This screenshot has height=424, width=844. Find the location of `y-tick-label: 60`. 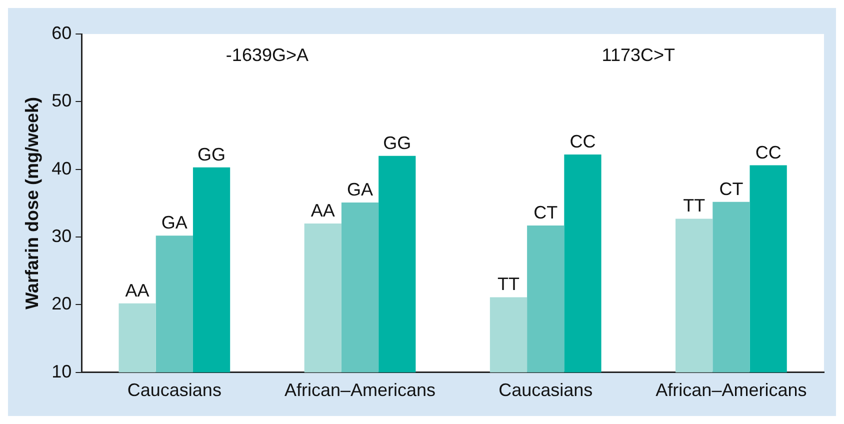

y-tick-label: 60 is located at coordinates (62, 32).